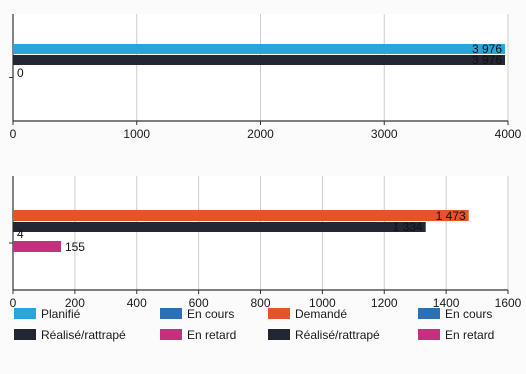 The image size is (526, 374). I want to click on x-tick-label: 1400, so click(446, 303).